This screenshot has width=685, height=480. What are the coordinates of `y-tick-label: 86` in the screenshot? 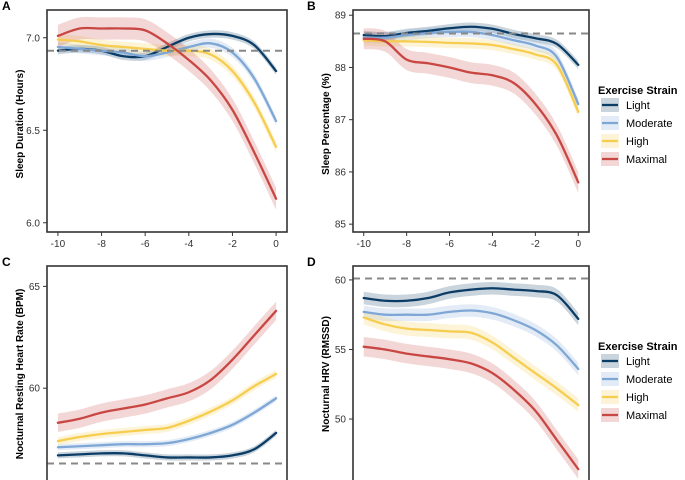 It's located at (341, 172).